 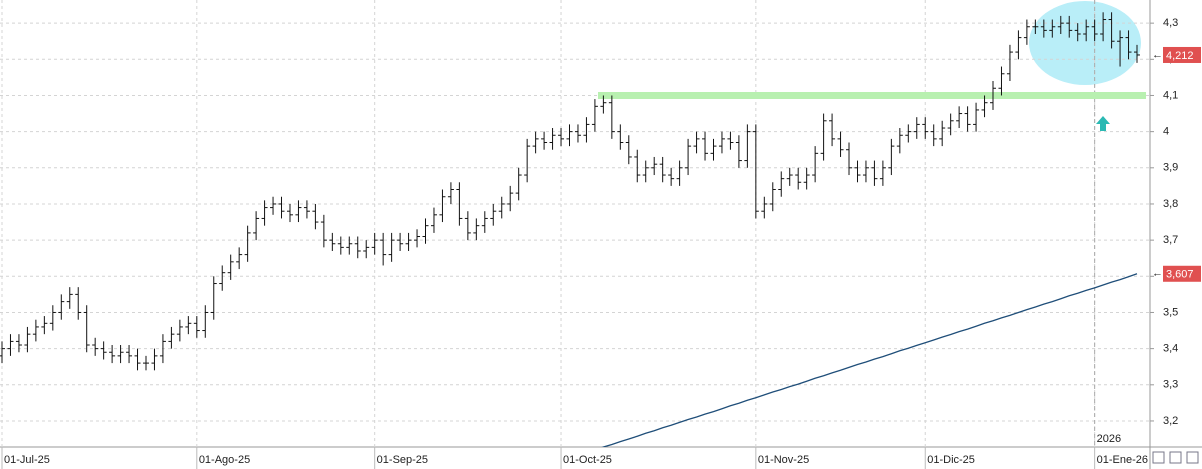 What do you see at coordinates (1166, 132) in the screenshot?
I see `y-tick-label: 4` at bounding box center [1166, 132].